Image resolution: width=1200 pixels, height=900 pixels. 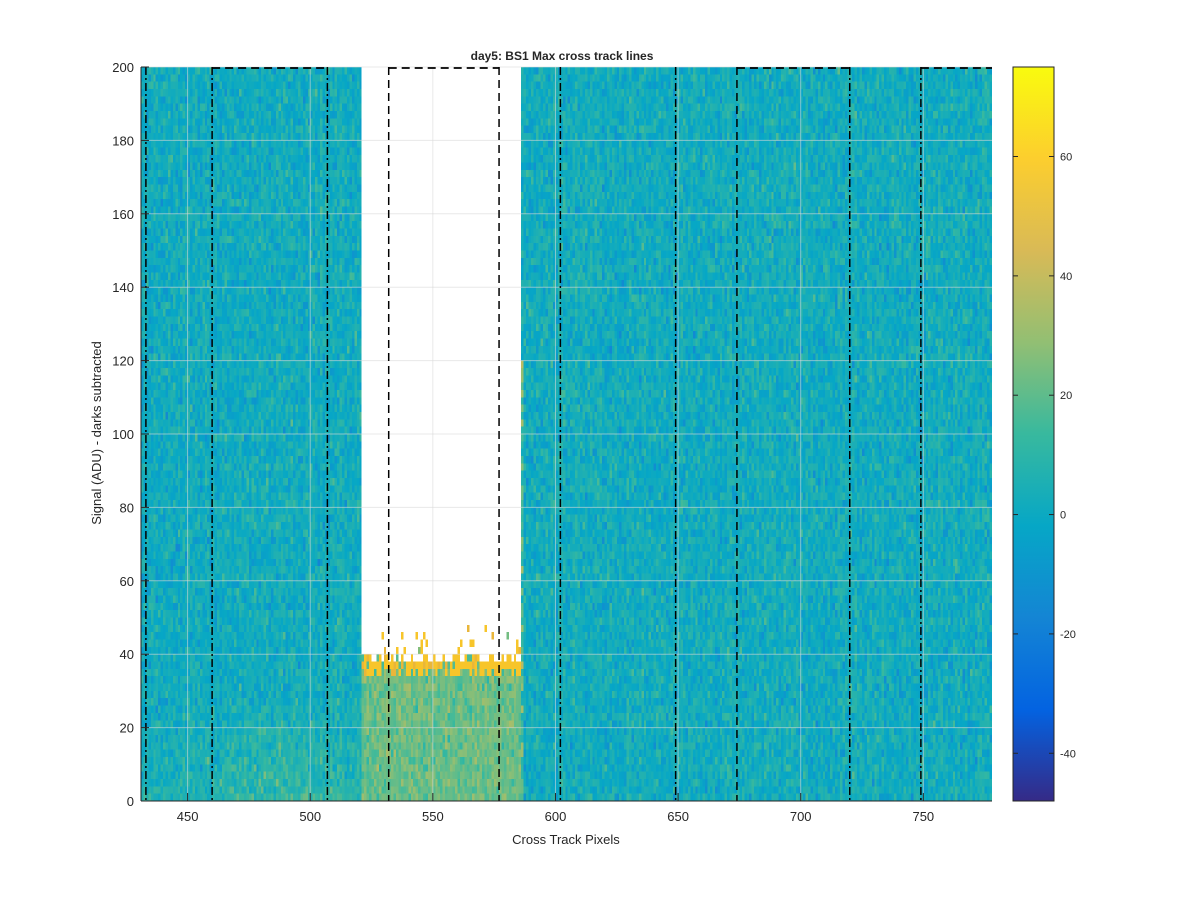 I want to click on colorbar: -40 -20 0 20 40 60, so click(x=1044, y=434).